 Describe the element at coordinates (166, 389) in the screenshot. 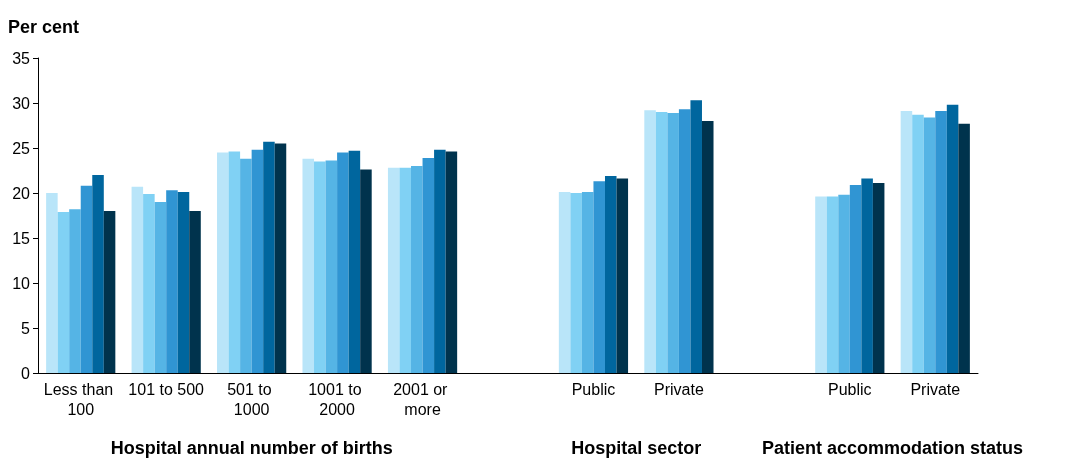

I see `x-tick-label: 101 to 500` at that location.